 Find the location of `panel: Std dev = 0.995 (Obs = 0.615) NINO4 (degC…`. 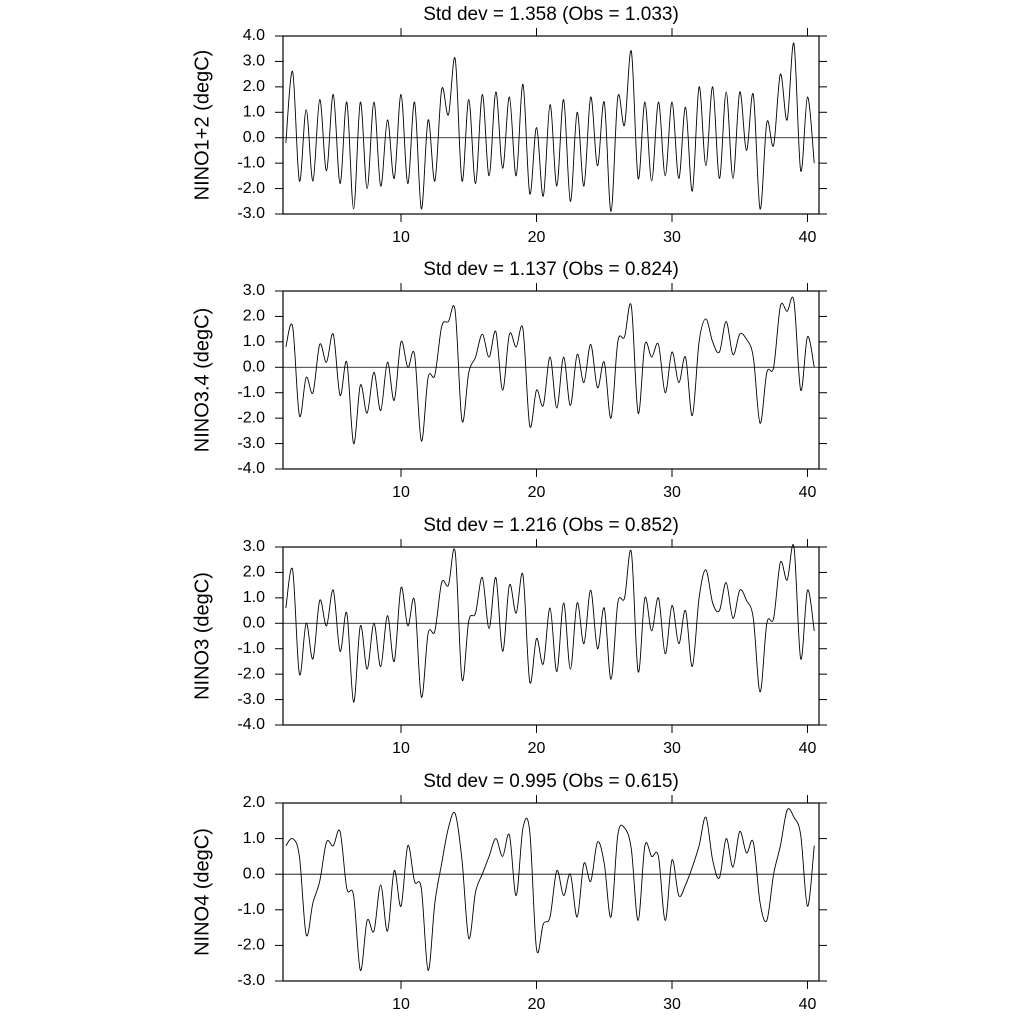

panel: Std dev = 0.995 (Obs = 0.615) NINO4 (degC… is located at coordinates (509, 892).